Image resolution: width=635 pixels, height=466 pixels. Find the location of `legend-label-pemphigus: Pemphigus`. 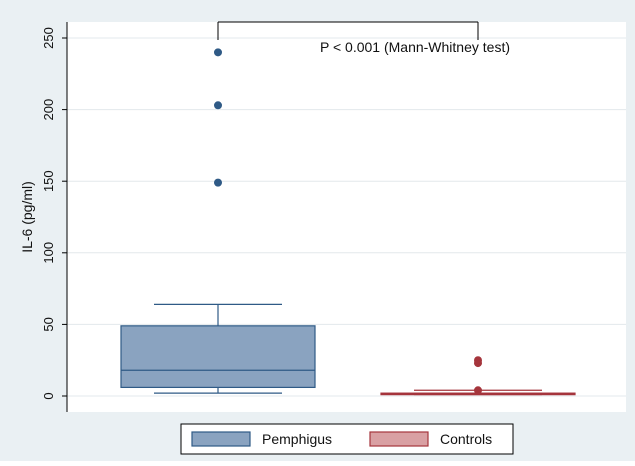

legend-label-pemphigus: Pemphigus is located at coordinates (297, 439).